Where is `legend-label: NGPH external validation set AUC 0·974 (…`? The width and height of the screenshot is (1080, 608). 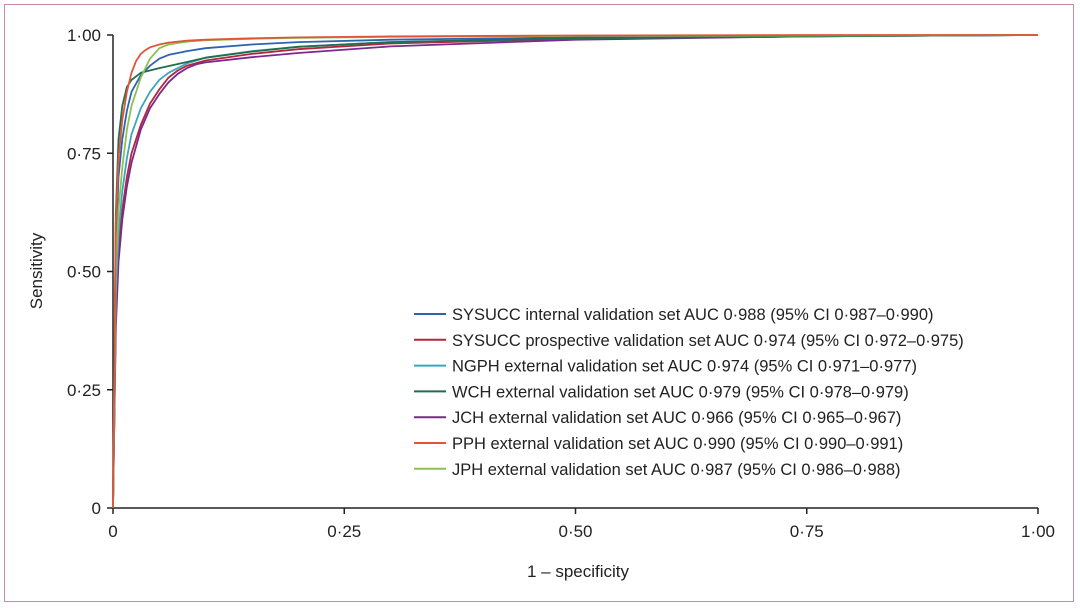
legend-label: NGPH external validation set AUC 0·974 (… is located at coordinates (684, 367).